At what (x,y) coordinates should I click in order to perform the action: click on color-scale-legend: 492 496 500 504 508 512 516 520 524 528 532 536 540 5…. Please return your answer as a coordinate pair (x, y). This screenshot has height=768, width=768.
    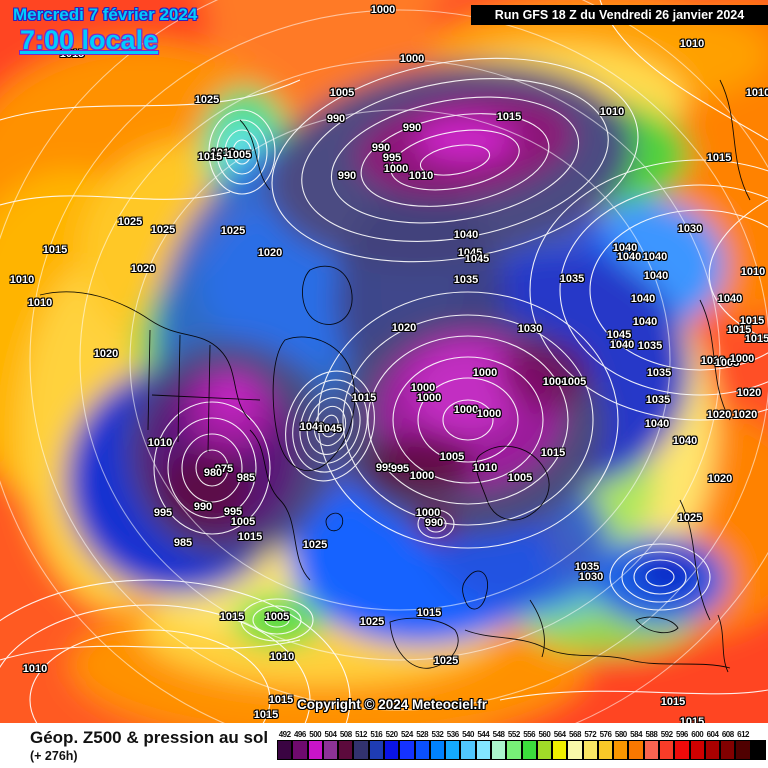
    Looking at the image, I should click on (521, 745).